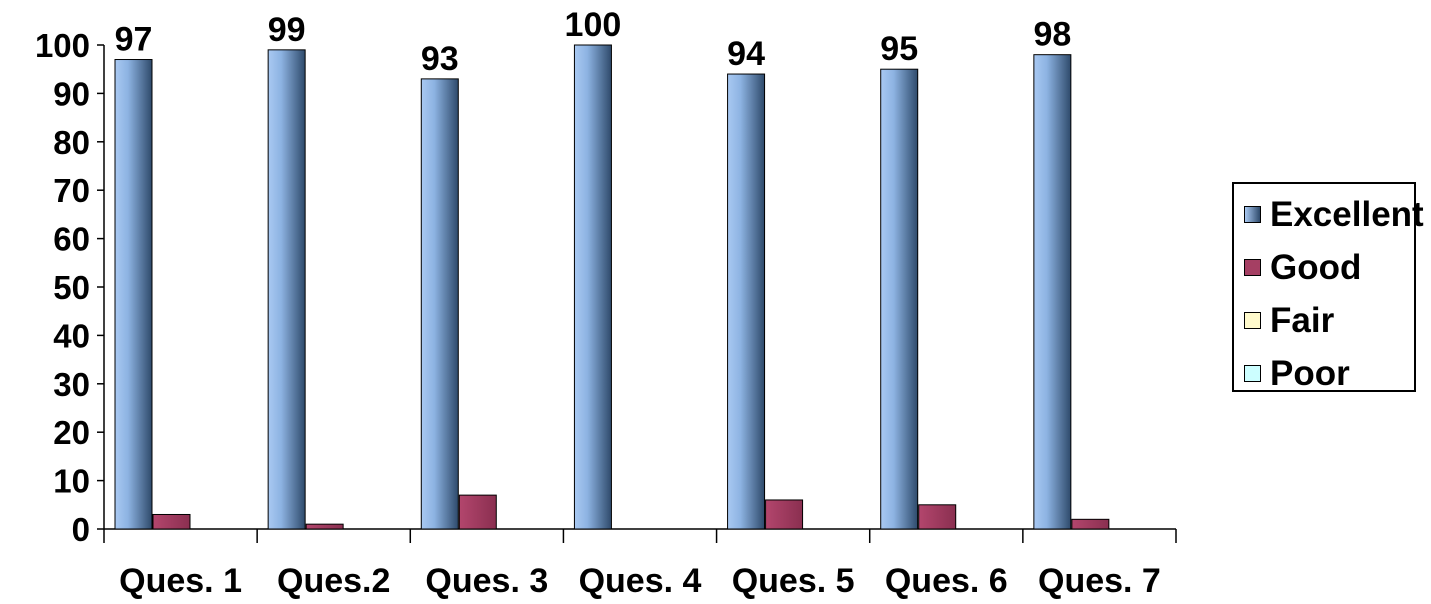 Image resolution: width=1431 pixels, height=604 pixels. What do you see at coordinates (440, 59) in the screenshot?
I see `data-label-excellent: 93` at bounding box center [440, 59].